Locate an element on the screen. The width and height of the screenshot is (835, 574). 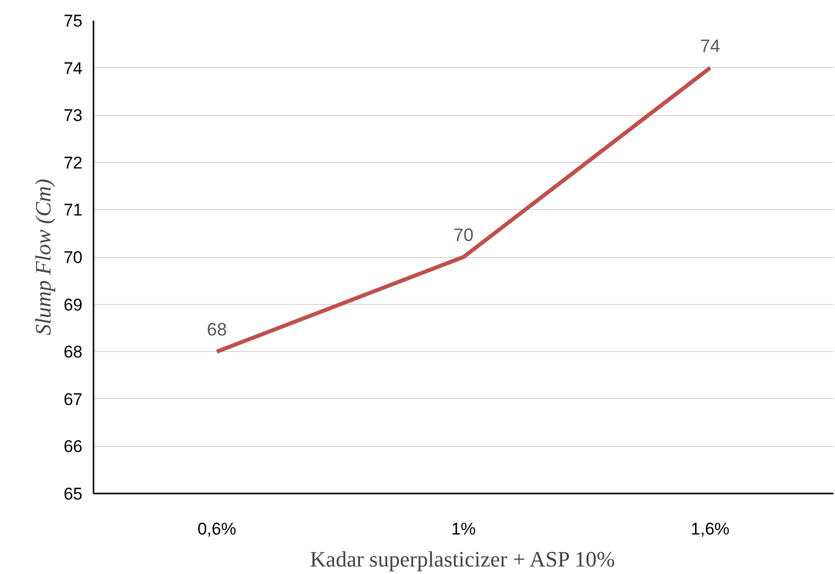
y-tick-label: 74 is located at coordinates (73, 68).